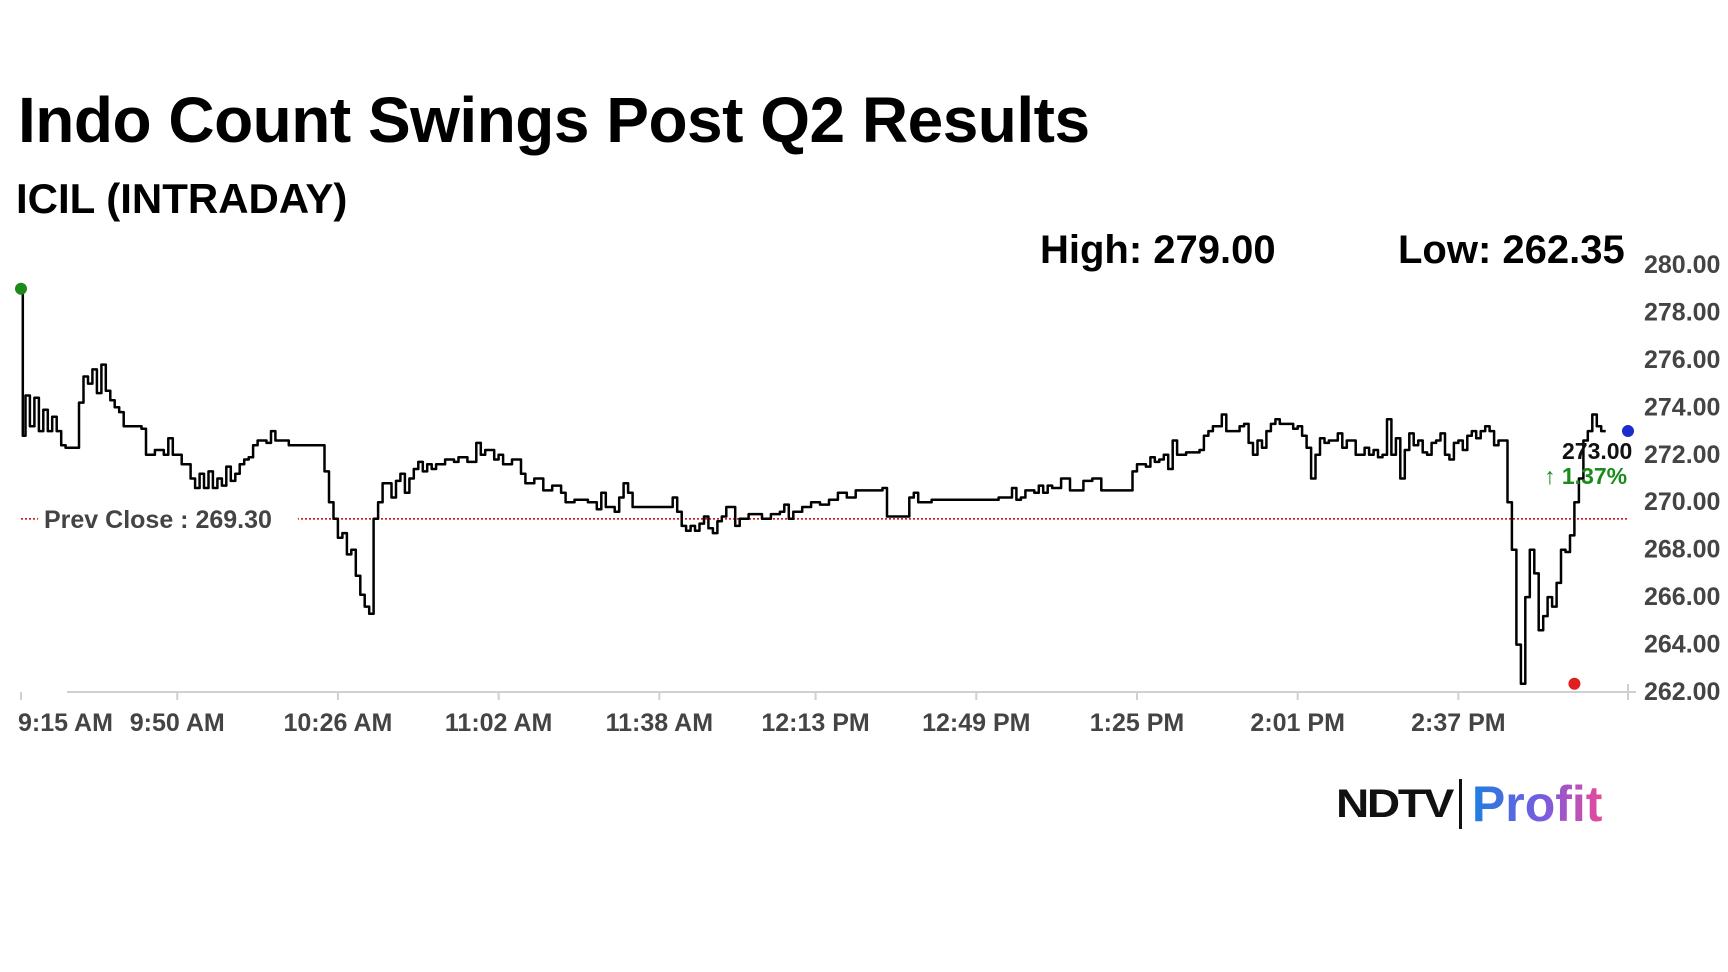  I want to click on x-tick-label: 2:37 PM, so click(1458, 723).